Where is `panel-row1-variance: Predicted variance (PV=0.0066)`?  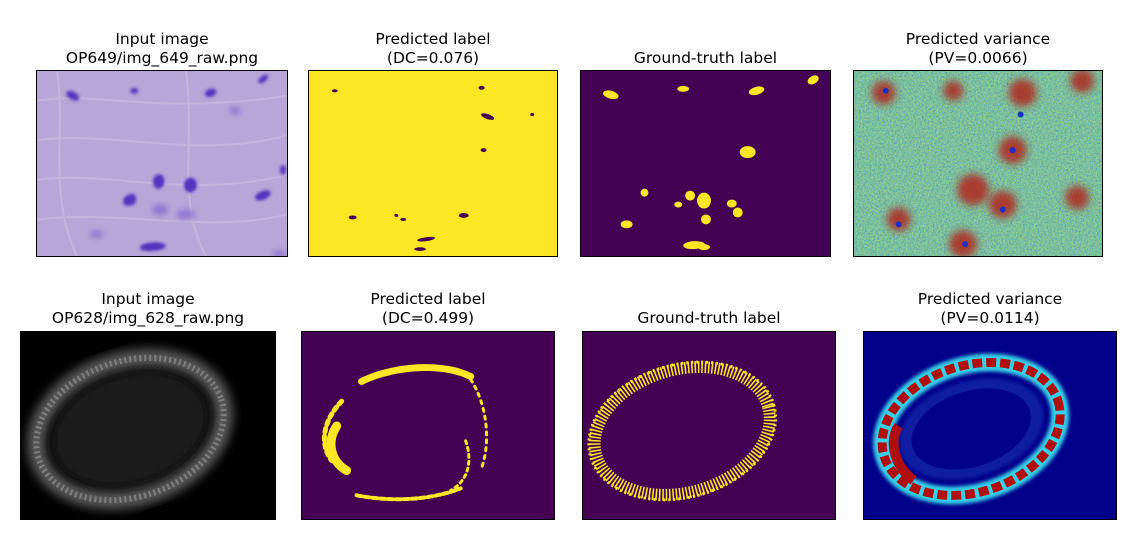
panel-row1-variance: Predicted variance (PV=0.0066) is located at coordinates (978, 144).